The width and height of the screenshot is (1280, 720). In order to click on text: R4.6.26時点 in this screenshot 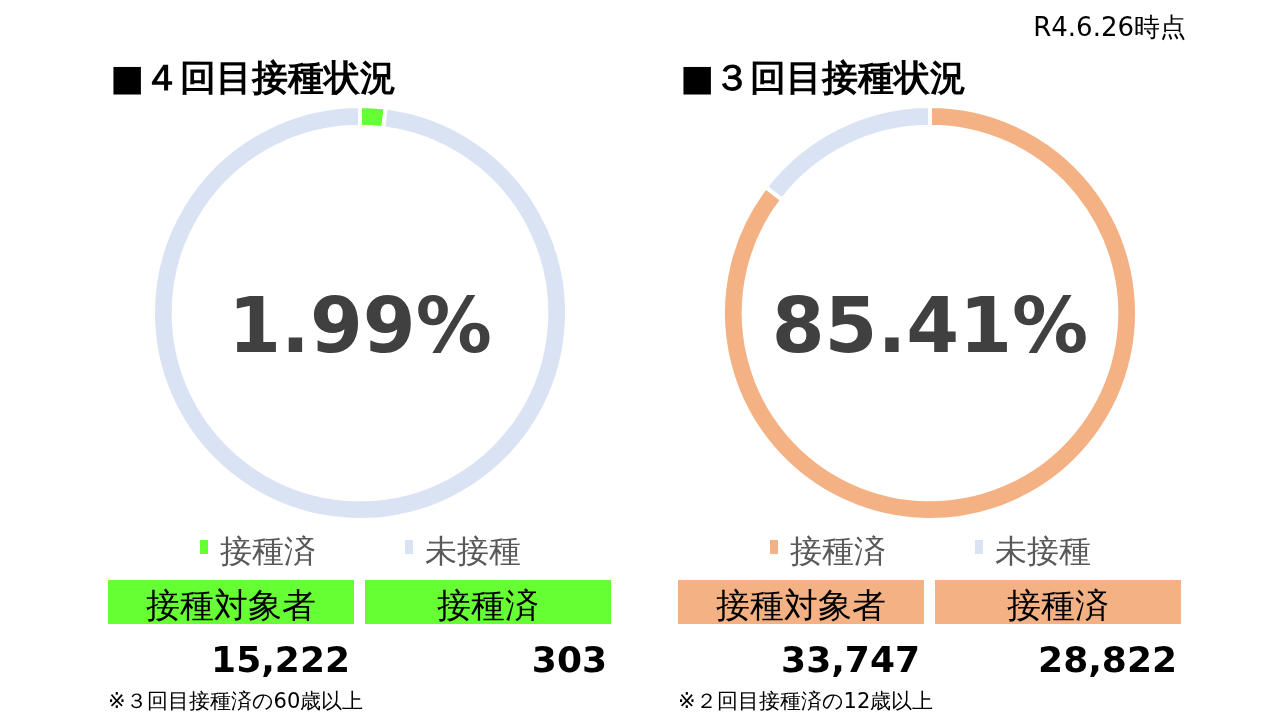, I will do `click(1109, 27)`.